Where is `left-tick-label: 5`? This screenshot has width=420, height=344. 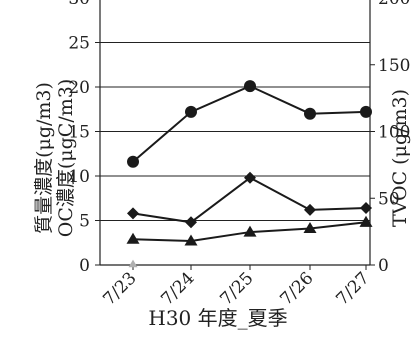 left-tick-label: 5 is located at coordinates (84, 222).